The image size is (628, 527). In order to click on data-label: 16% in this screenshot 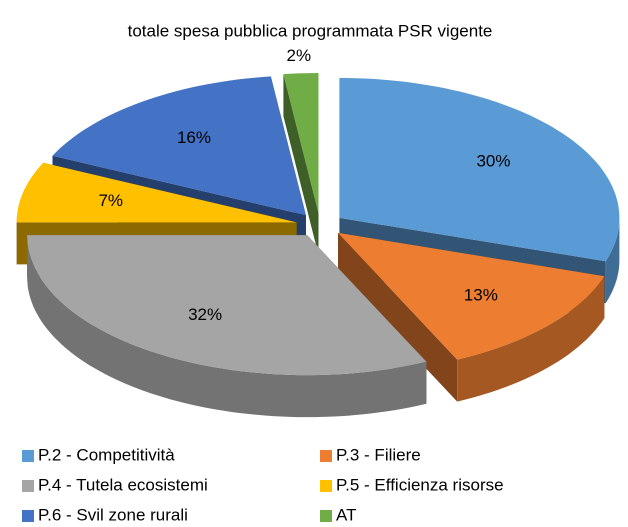, I will do `click(194, 137)`.